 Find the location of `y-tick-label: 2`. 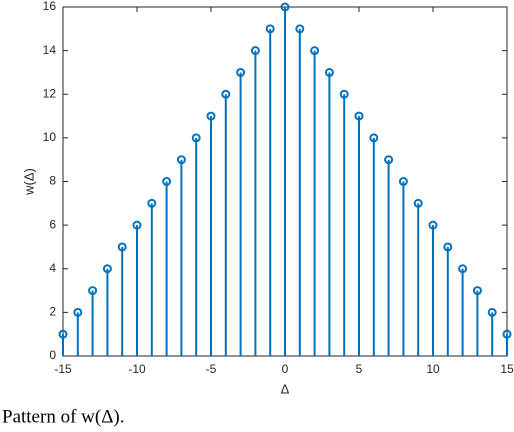

y-tick-label: 2 is located at coordinates (52, 312).